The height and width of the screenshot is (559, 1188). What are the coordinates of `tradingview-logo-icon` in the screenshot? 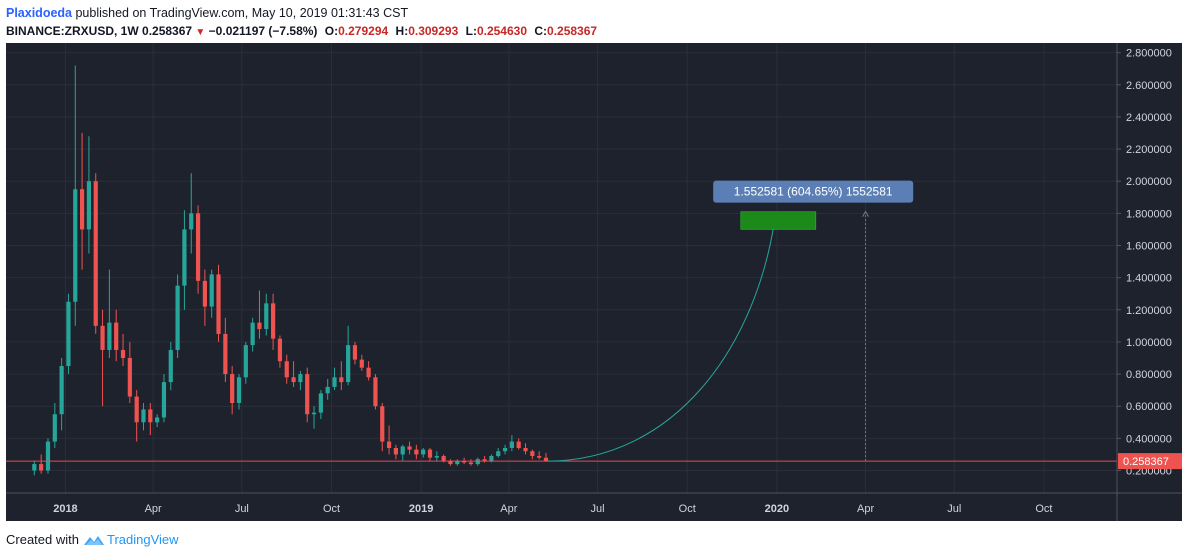 It's located at (93, 540).